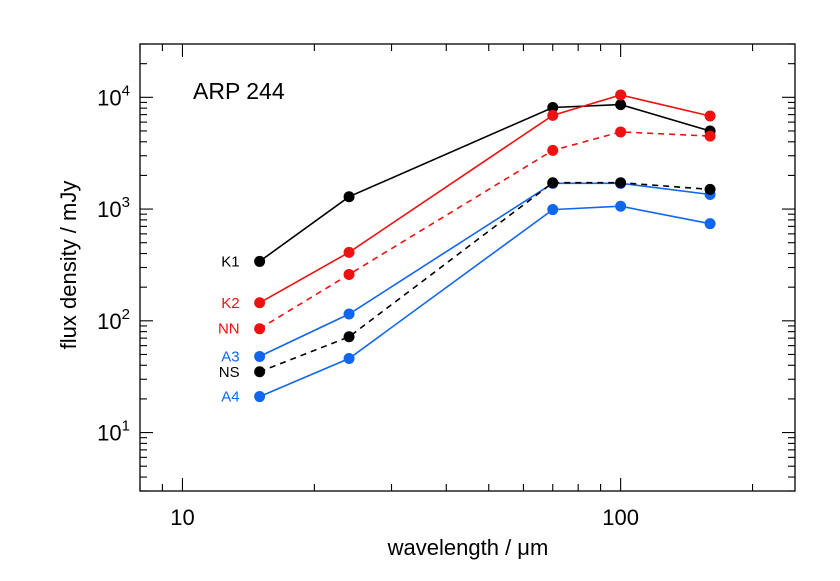 This screenshot has height=581, width=840. What do you see at coordinates (485, 183) in the screenshot?
I see `series-line-k1` at bounding box center [485, 183].